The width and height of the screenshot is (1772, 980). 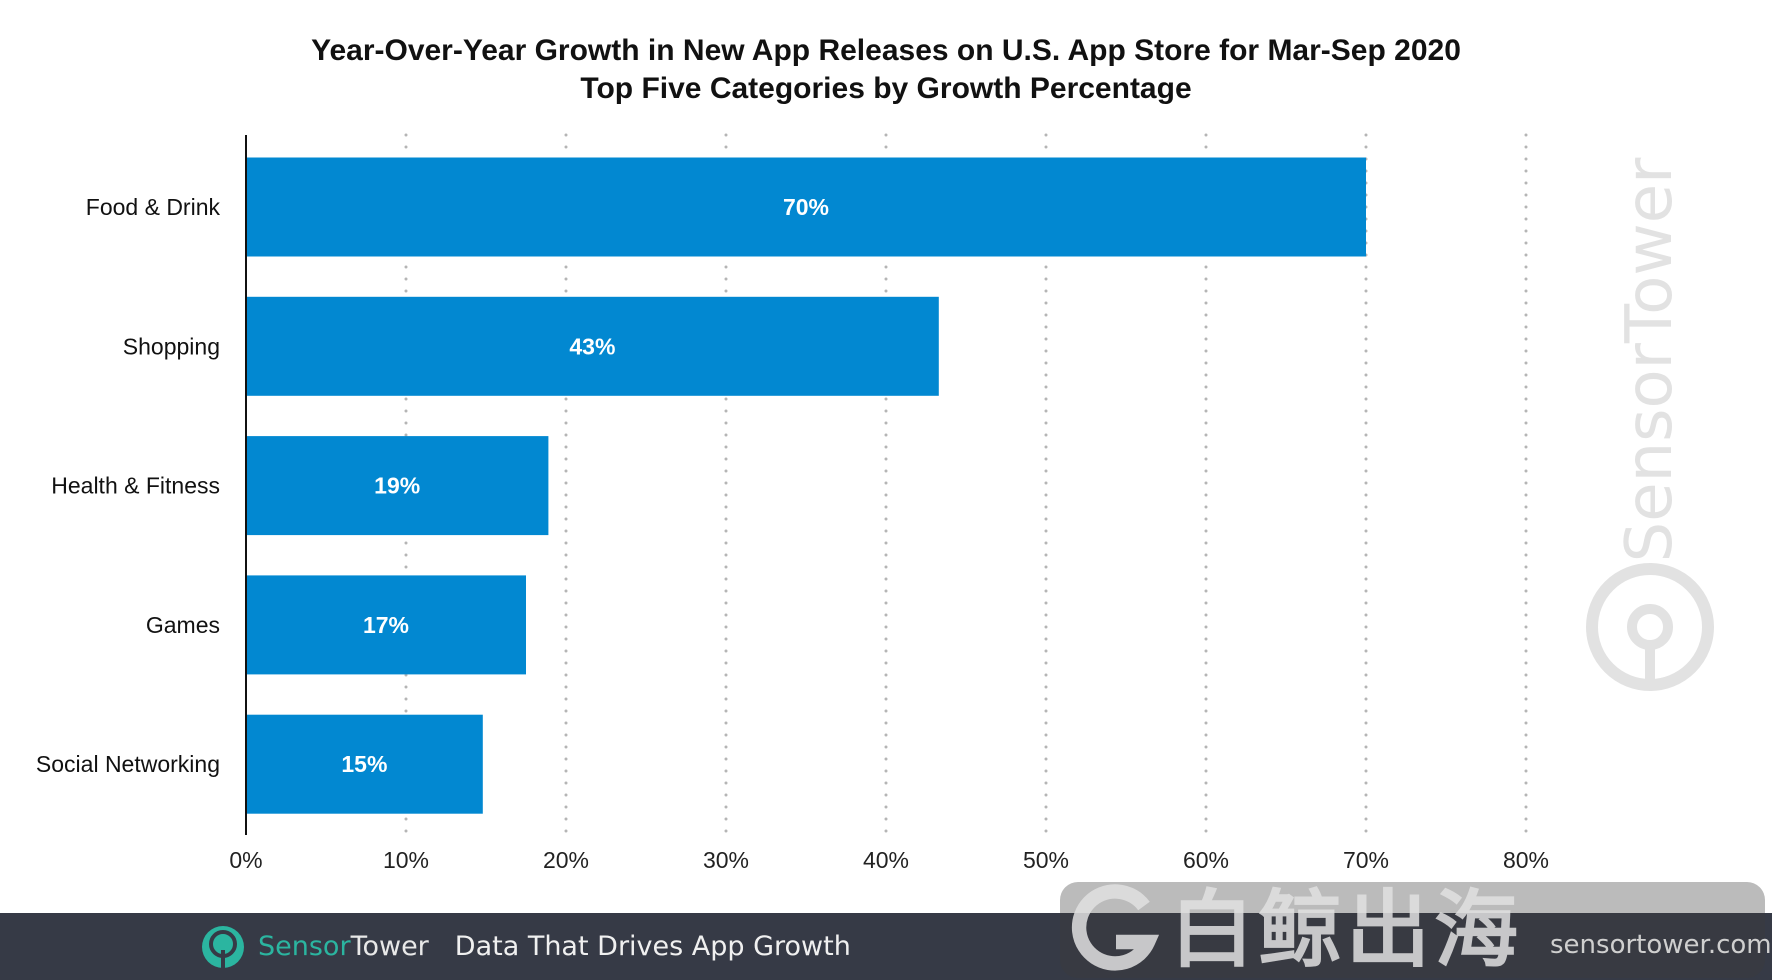 I want to click on footer-bar: SensorTower Data That Drives App Growth, so click(x=886, y=946).